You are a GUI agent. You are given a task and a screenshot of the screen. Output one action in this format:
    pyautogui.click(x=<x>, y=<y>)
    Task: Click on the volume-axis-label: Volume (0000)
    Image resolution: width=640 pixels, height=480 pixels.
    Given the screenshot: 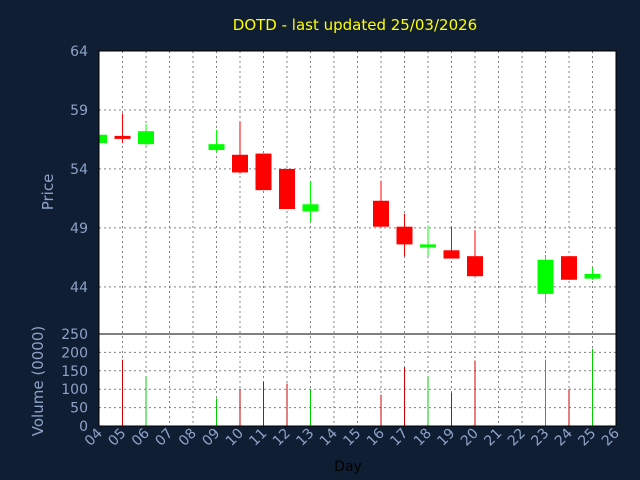 What is the action you would take?
    pyautogui.click(x=38, y=381)
    